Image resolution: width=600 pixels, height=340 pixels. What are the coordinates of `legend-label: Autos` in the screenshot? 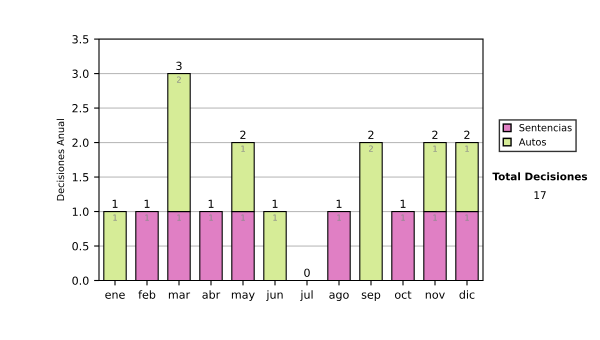 It's located at (532, 142).